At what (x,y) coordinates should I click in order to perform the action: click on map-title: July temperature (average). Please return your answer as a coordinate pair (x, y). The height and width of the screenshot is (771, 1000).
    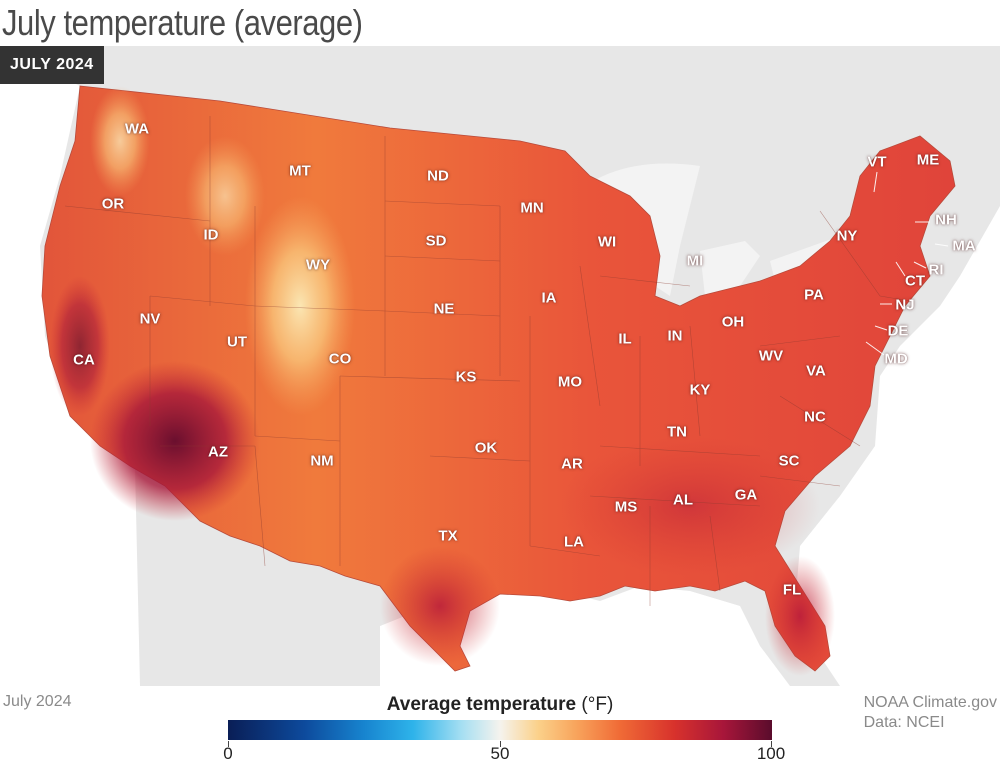
    Looking at the image, I should click on (182, 22).